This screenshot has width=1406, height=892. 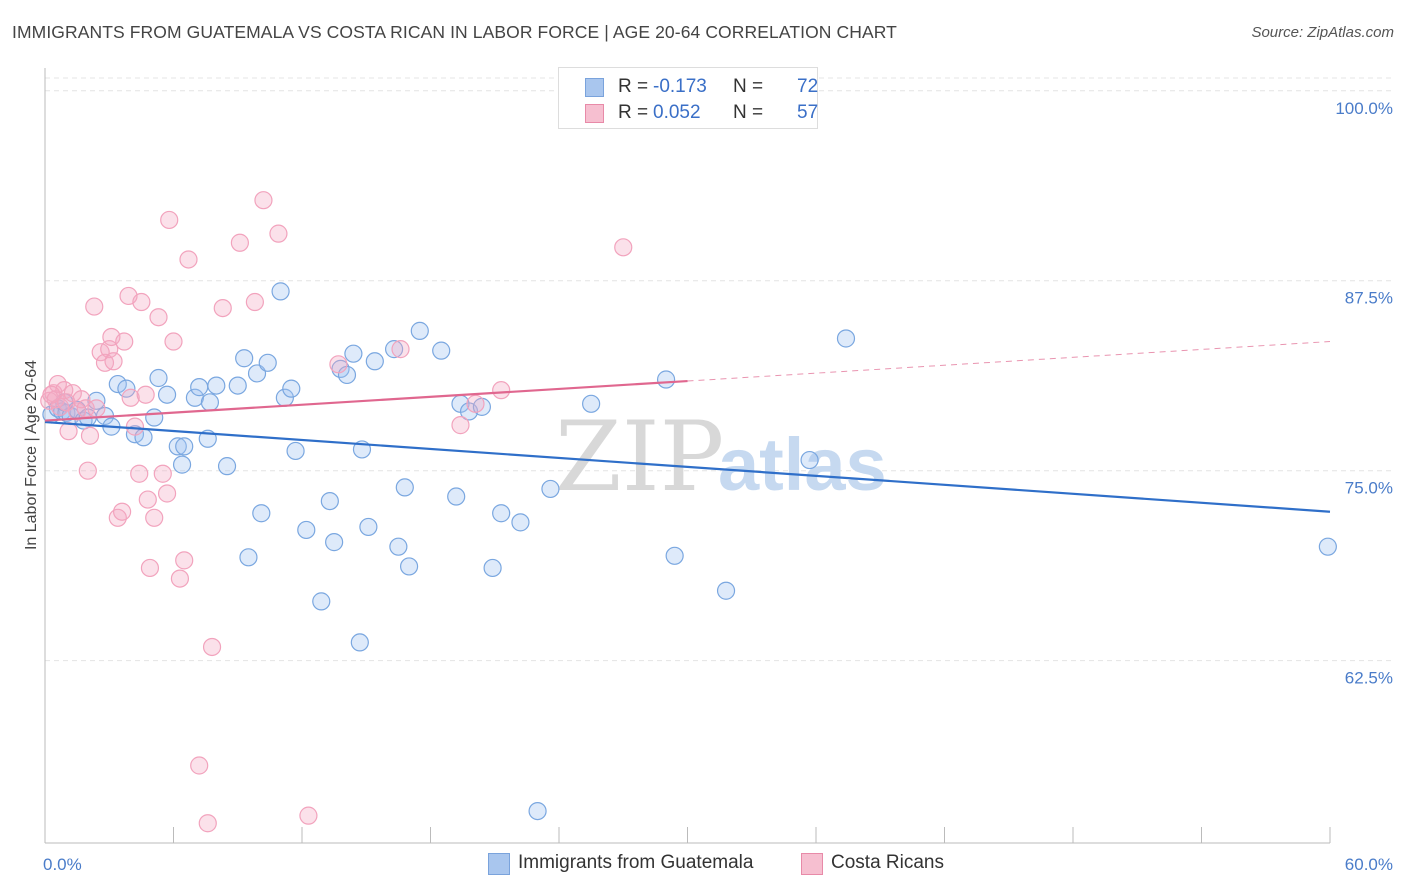 I want to click on legend-swatch-costa-rican, so click(x=594, y=113).